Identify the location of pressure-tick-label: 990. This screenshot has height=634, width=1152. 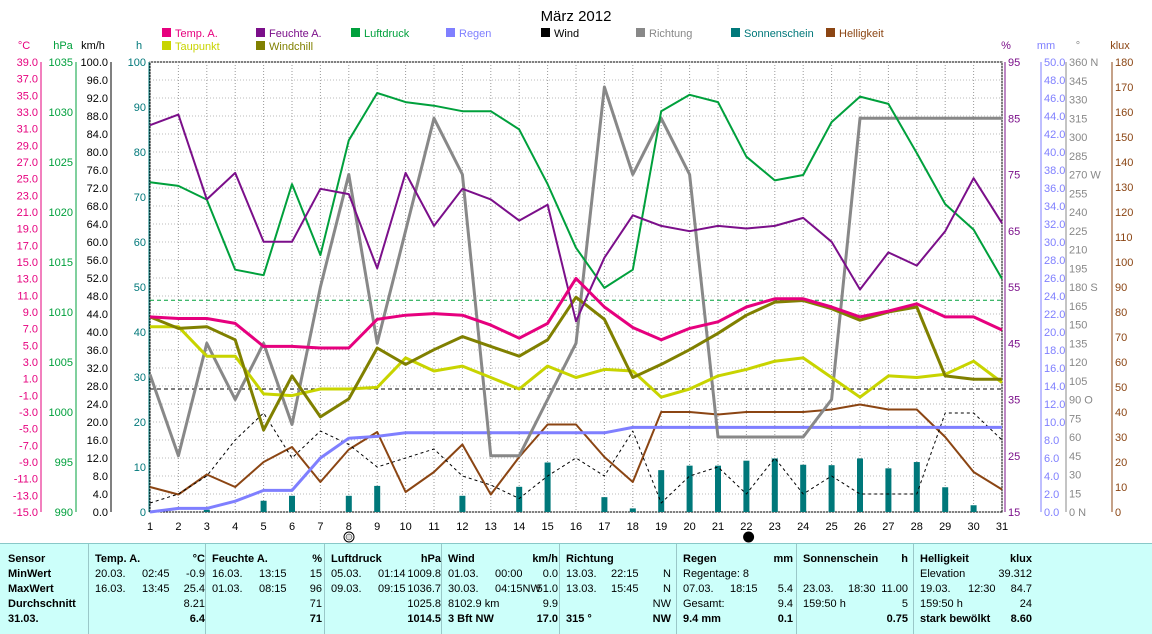
(64, 513).